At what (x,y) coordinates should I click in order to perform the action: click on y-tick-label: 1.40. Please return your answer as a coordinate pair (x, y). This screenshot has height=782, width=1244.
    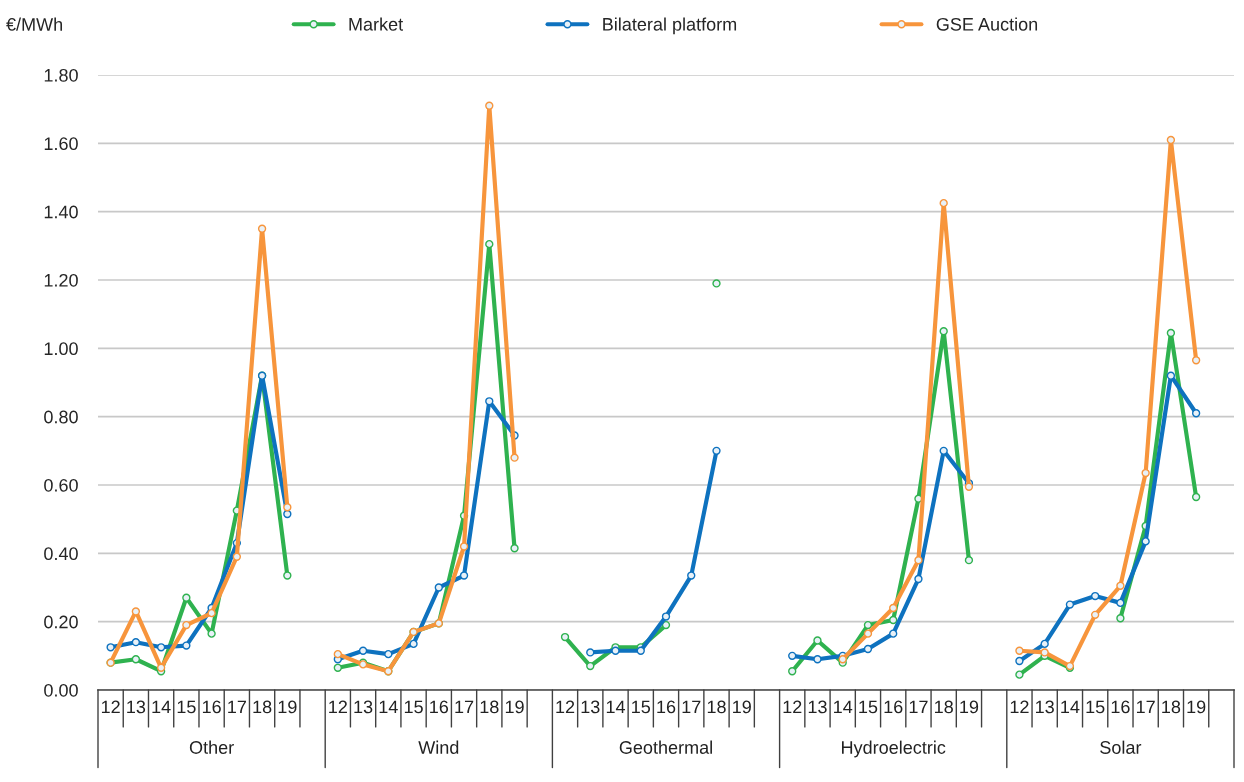
    Looking at the image, I should click on (61, 212).